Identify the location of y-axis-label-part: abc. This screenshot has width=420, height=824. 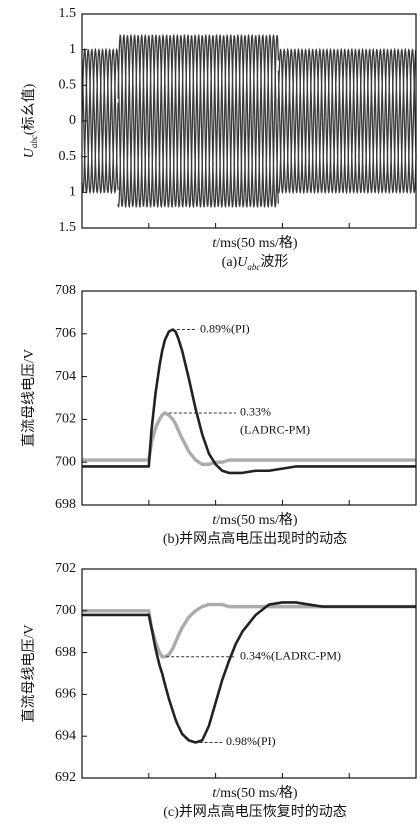
(34, 141).